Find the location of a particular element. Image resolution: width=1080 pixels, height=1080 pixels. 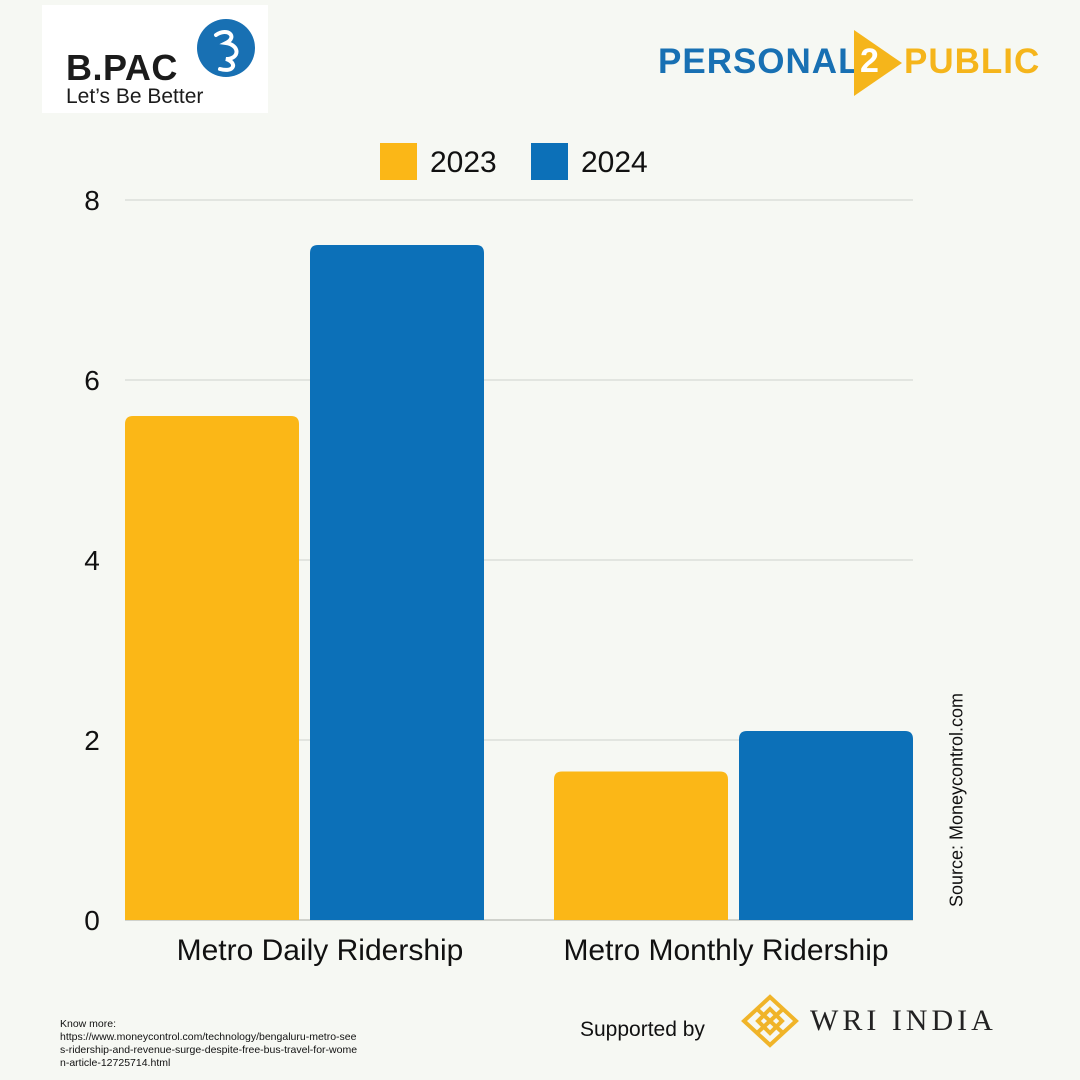

x-category-label: Metro Daily Ridership is located at coordinates (320, 950).